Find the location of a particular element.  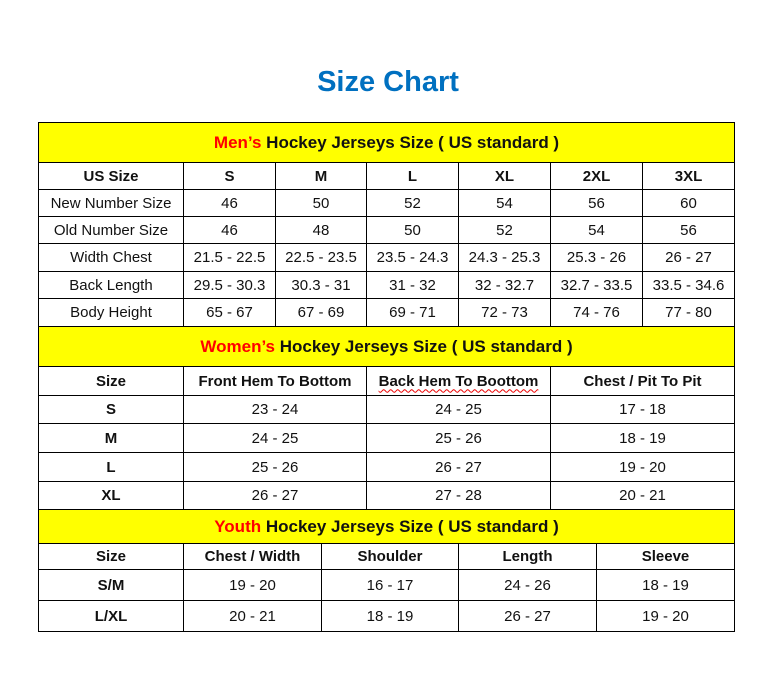

table-cell: 77 - 80 is located at coordinates (688, 312).